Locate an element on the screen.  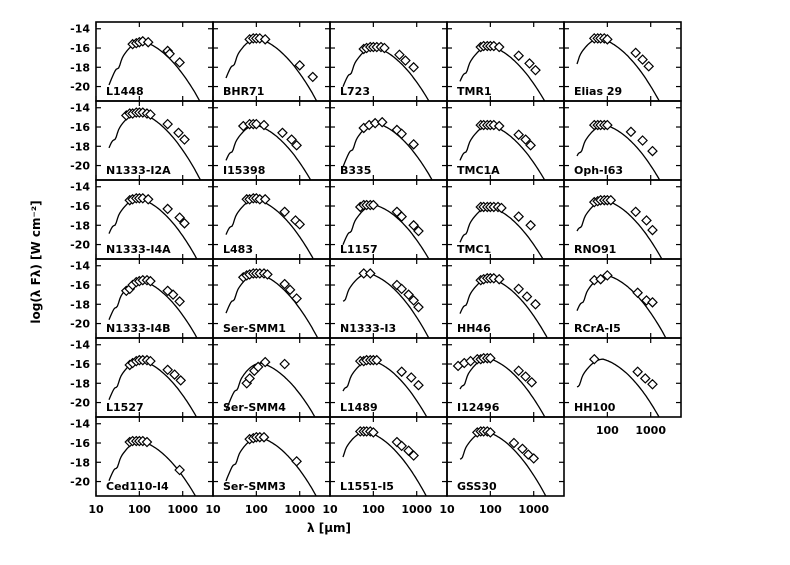
sed-panel: N1333-I3 is located at coordinates (388, 298).